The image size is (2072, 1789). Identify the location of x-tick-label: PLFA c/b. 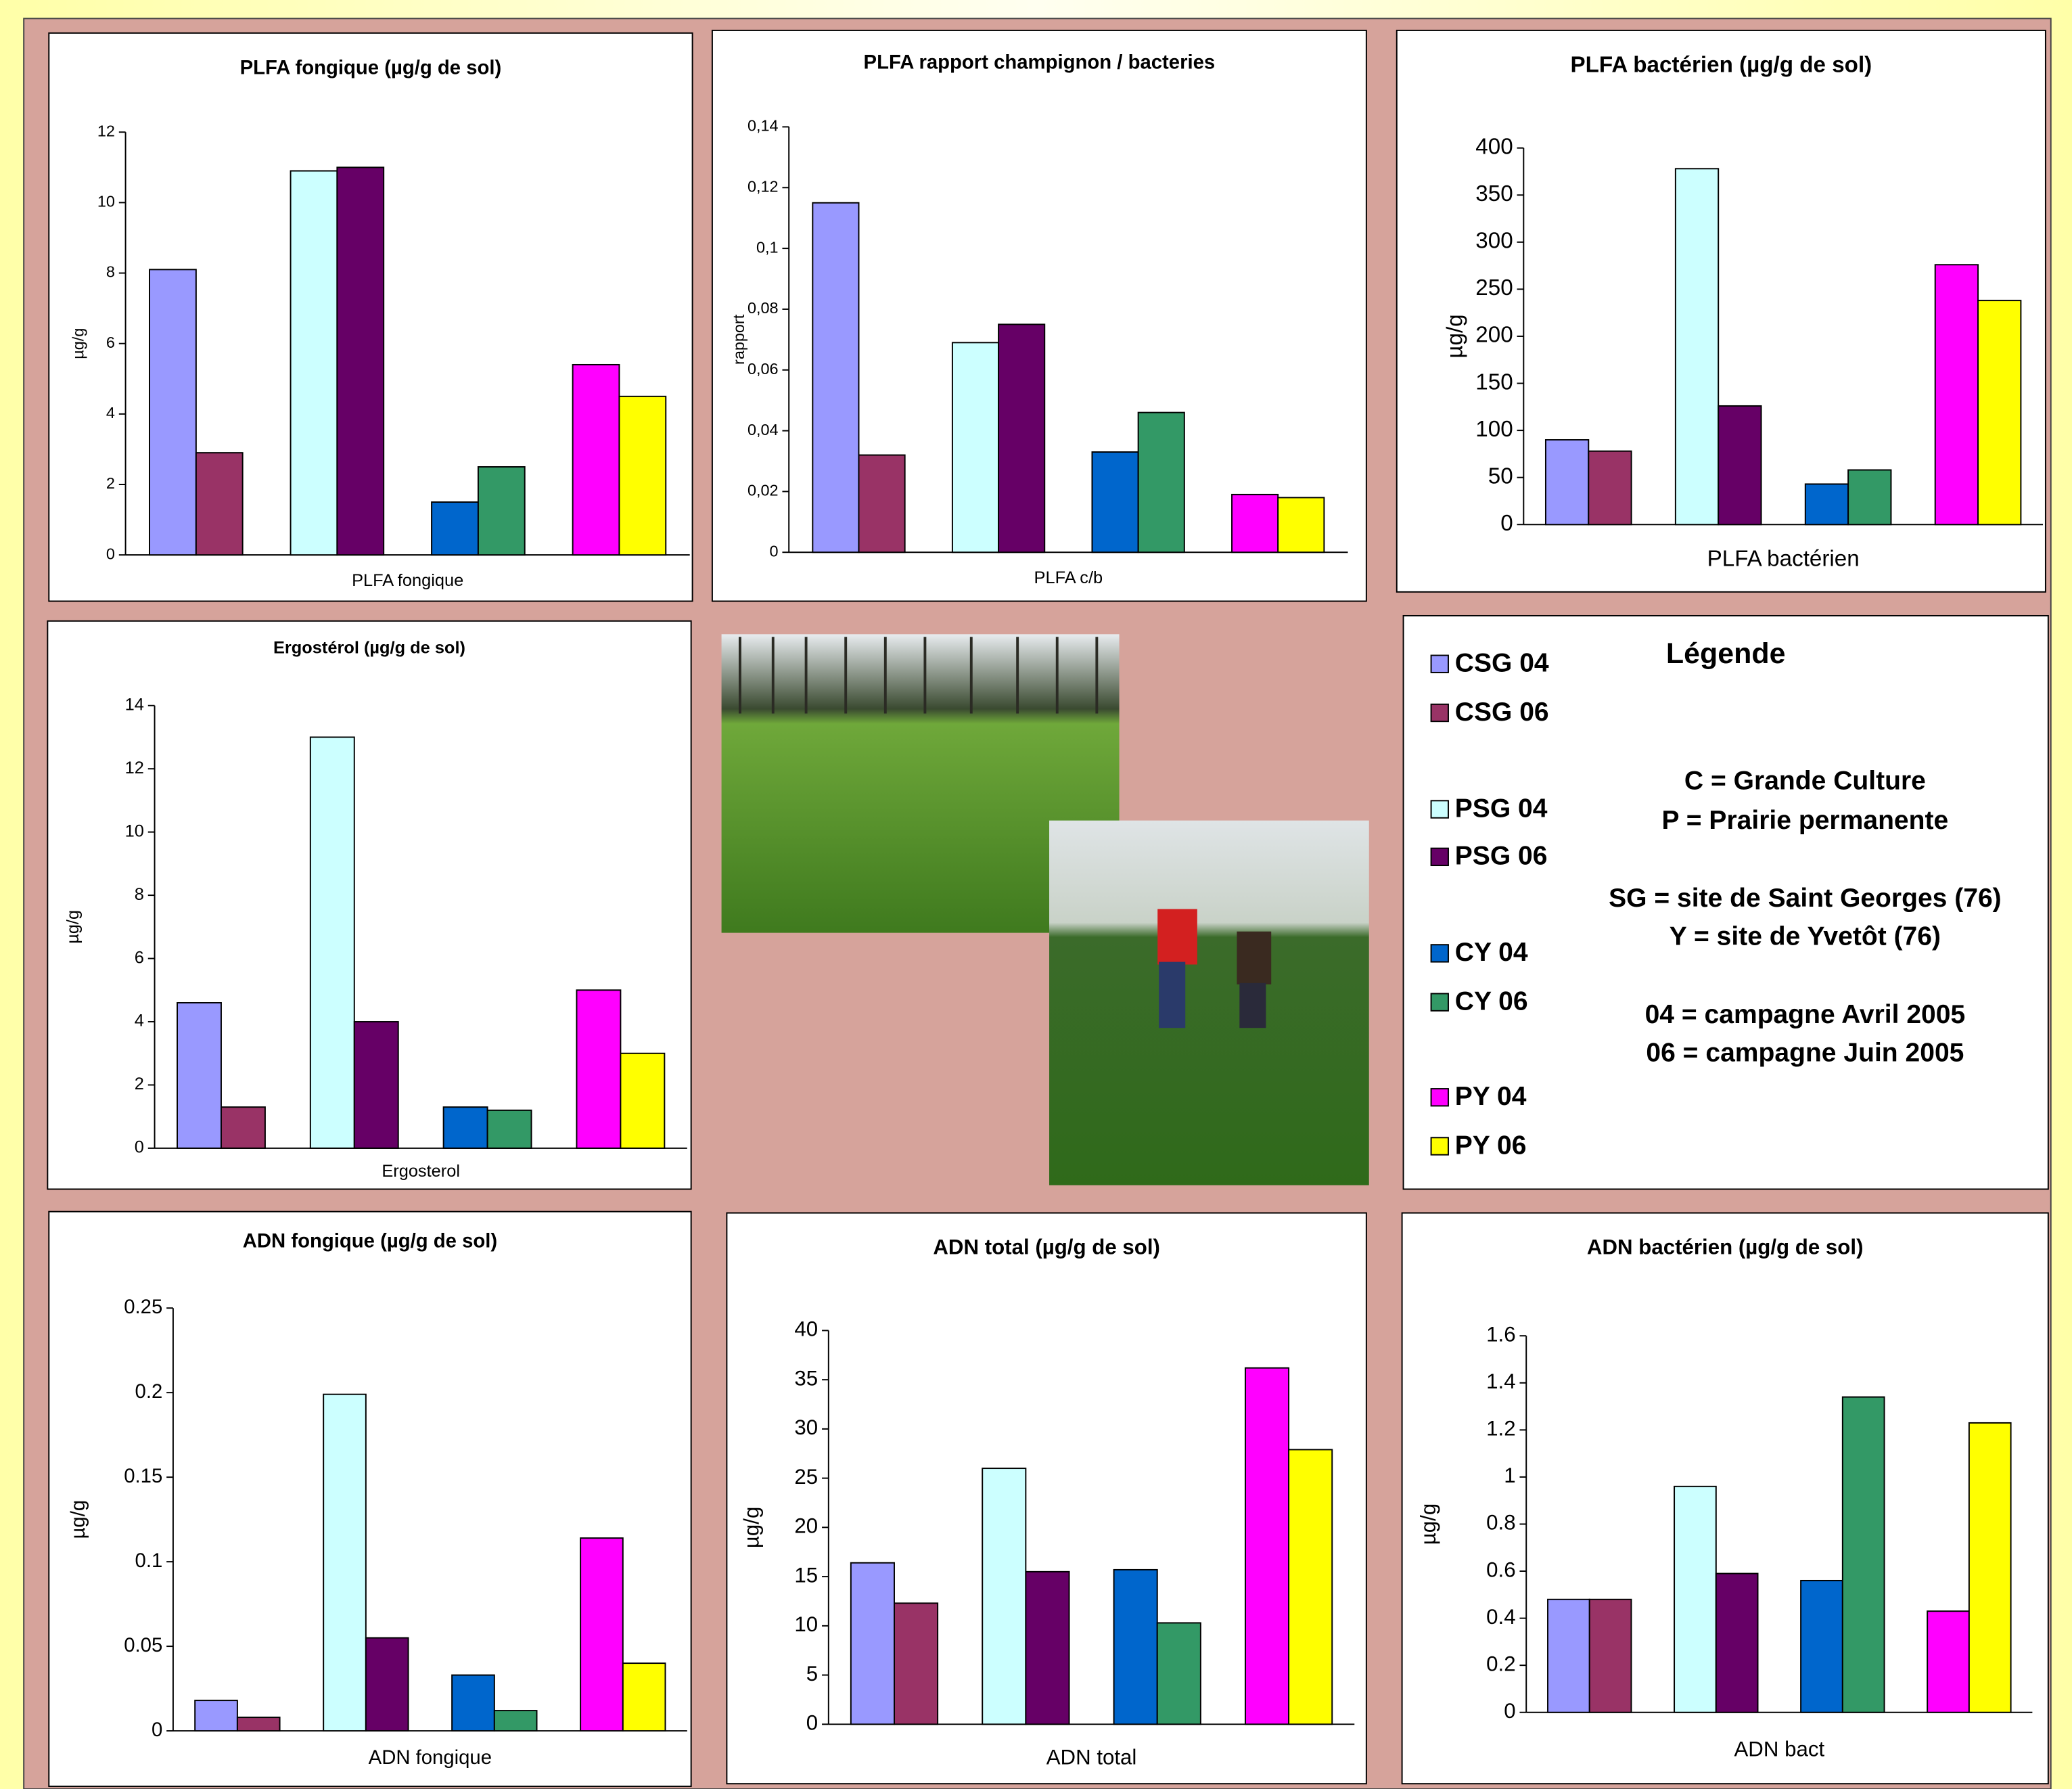
(1068, 577).